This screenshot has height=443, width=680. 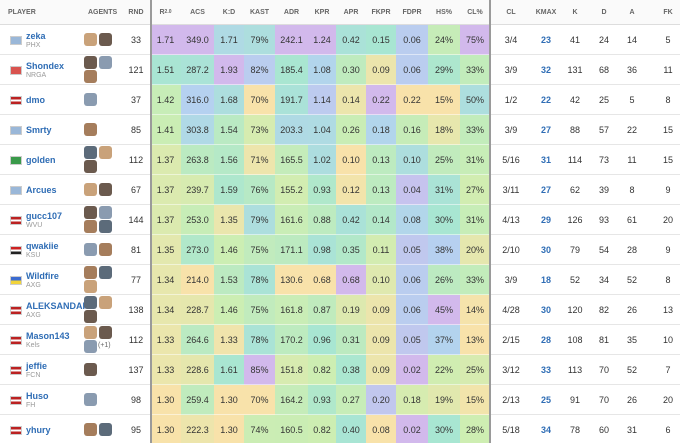 I want to click on team-tag: WVU, so click(x=34, y=225).